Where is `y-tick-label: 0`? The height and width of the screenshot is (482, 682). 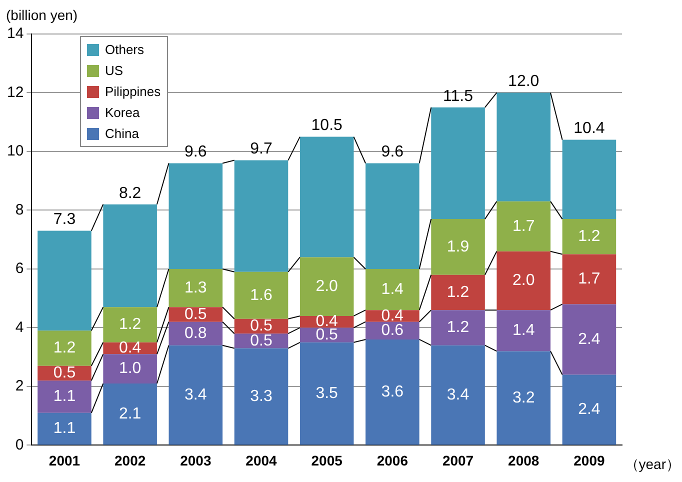
y-tick-label: 0 is located at coordinates (19, 445).